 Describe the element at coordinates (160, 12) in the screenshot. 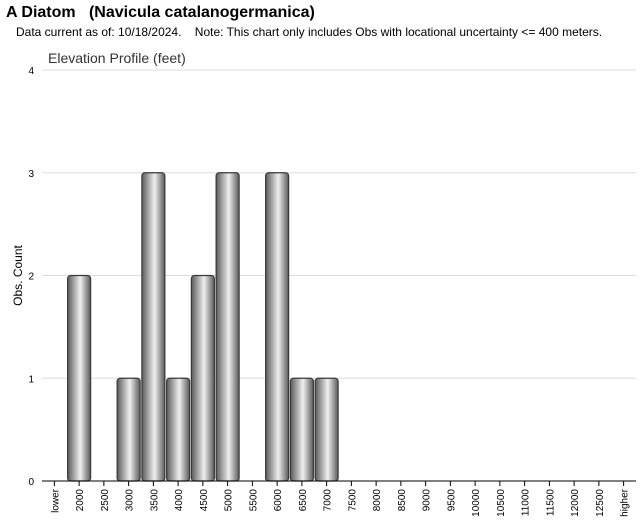

I see `chart-page-title: A Diatom (Navicula catalanogermanica)` at that location.